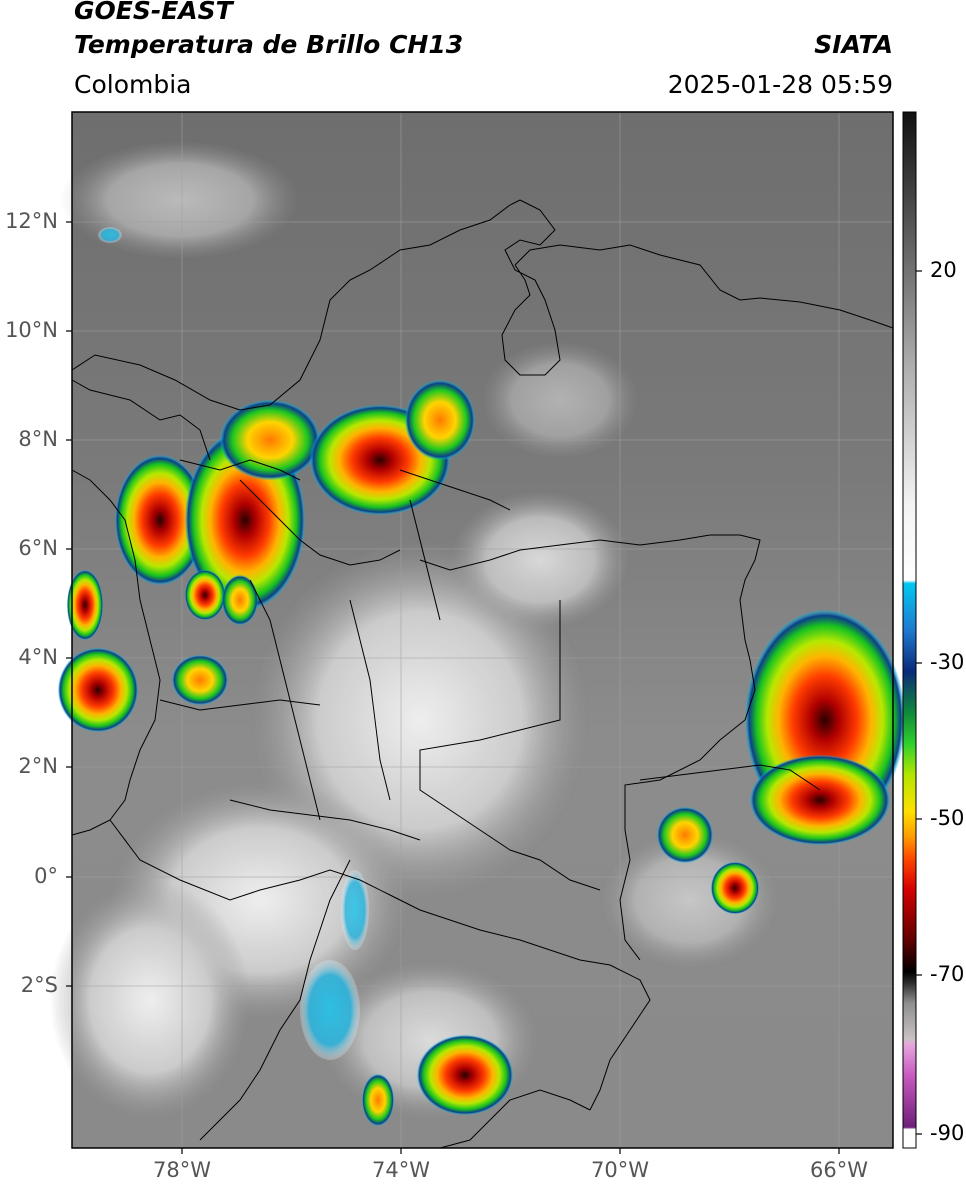 The width and height of the screenshot is (966, 1190). I want to click on title-satellite: GOES-EAST, so click(153, 12).